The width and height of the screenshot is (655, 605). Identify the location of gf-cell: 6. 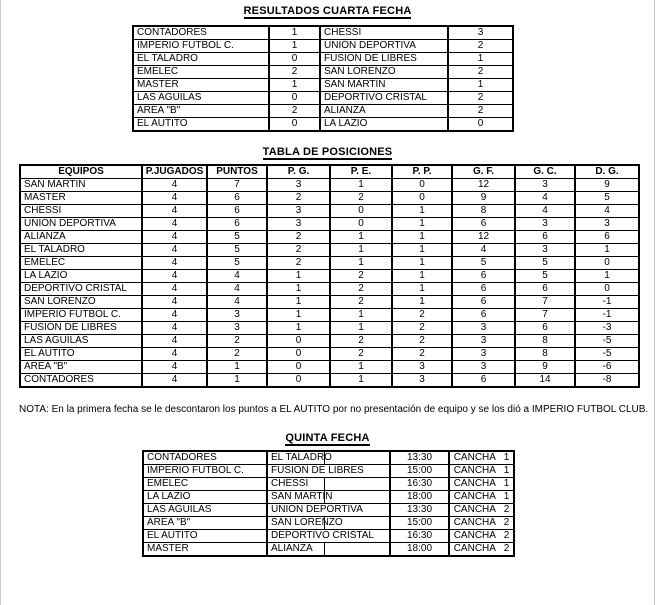
(483, 289).